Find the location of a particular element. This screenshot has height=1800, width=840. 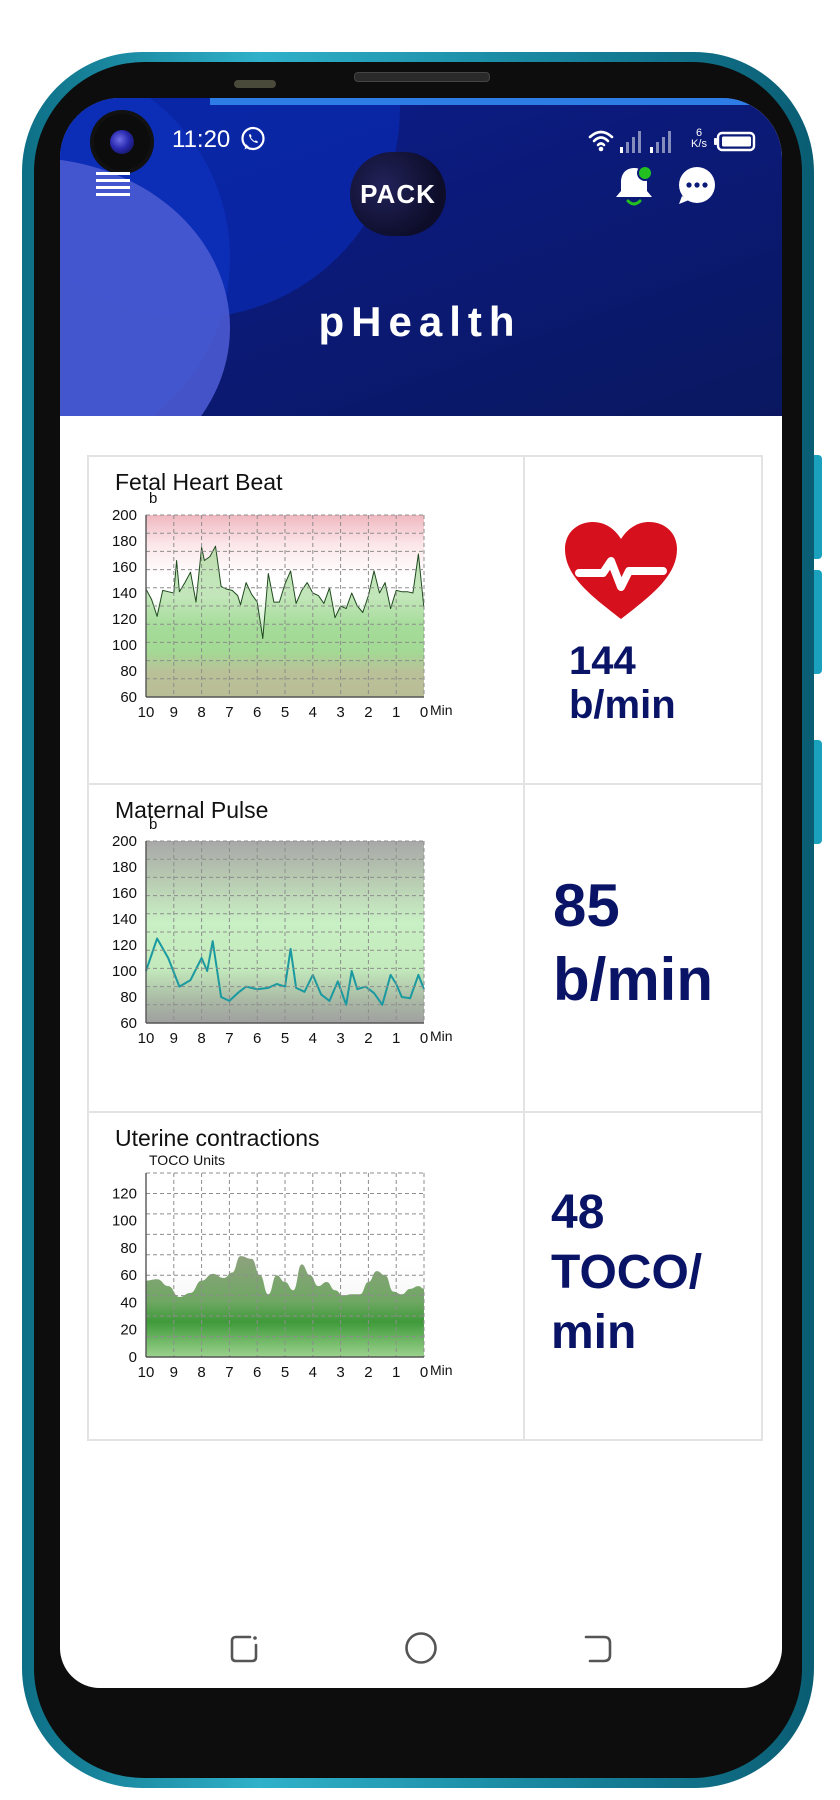

signal-bars-1-icon is located at coordinates (630, 142).